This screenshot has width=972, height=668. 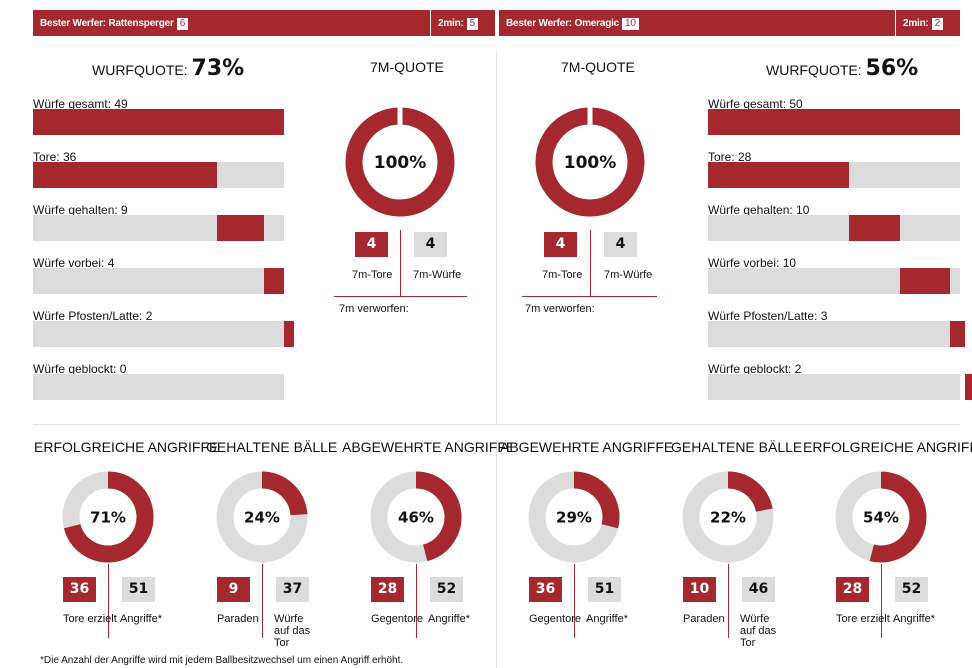 I want to click on left-7m-title: 7M-QUOTE, so click(x=407, y=67).